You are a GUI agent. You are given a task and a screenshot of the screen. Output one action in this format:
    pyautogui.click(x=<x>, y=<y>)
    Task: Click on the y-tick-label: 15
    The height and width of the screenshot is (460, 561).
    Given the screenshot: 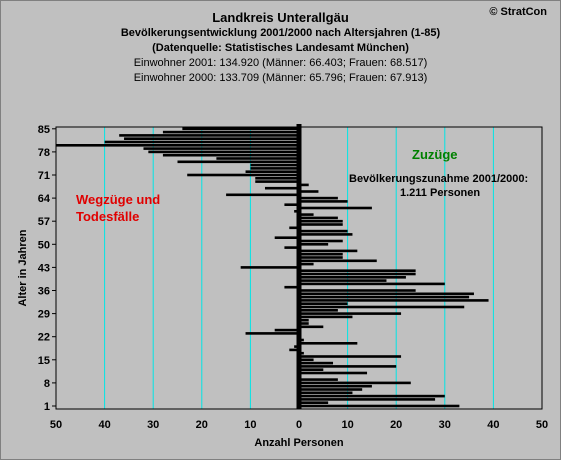 What is the action you would take?
    pyautogui.click(x=44, y=361)
    